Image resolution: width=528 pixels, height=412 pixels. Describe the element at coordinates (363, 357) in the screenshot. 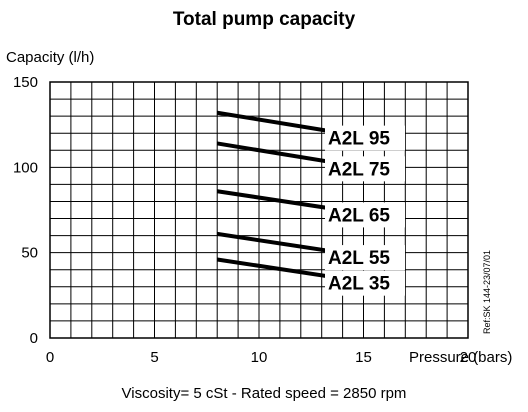

I see `x-tick-label: 15` at that location.